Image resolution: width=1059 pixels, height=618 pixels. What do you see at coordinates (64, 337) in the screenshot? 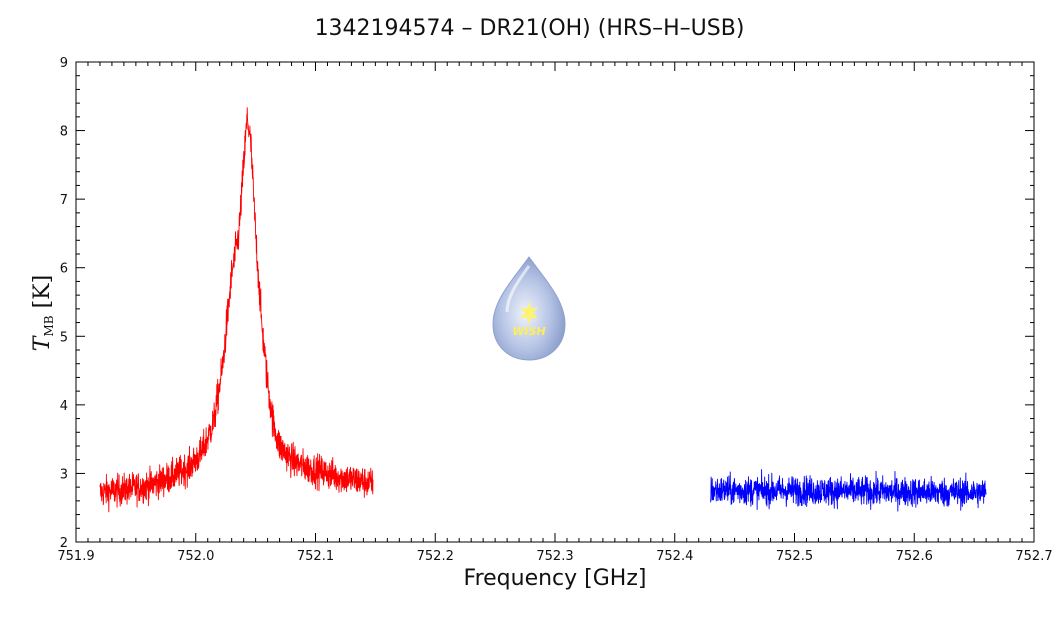
I see `y-tick-label: 5` at bounding box center [64, 337].